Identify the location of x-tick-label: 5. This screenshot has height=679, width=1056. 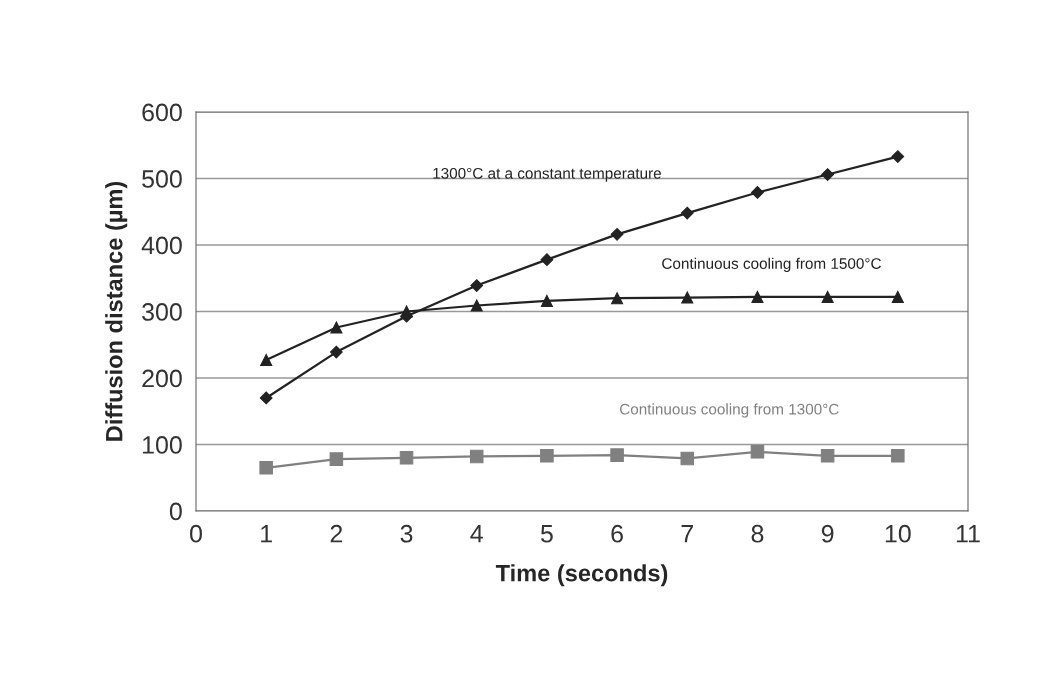
(546, 534).